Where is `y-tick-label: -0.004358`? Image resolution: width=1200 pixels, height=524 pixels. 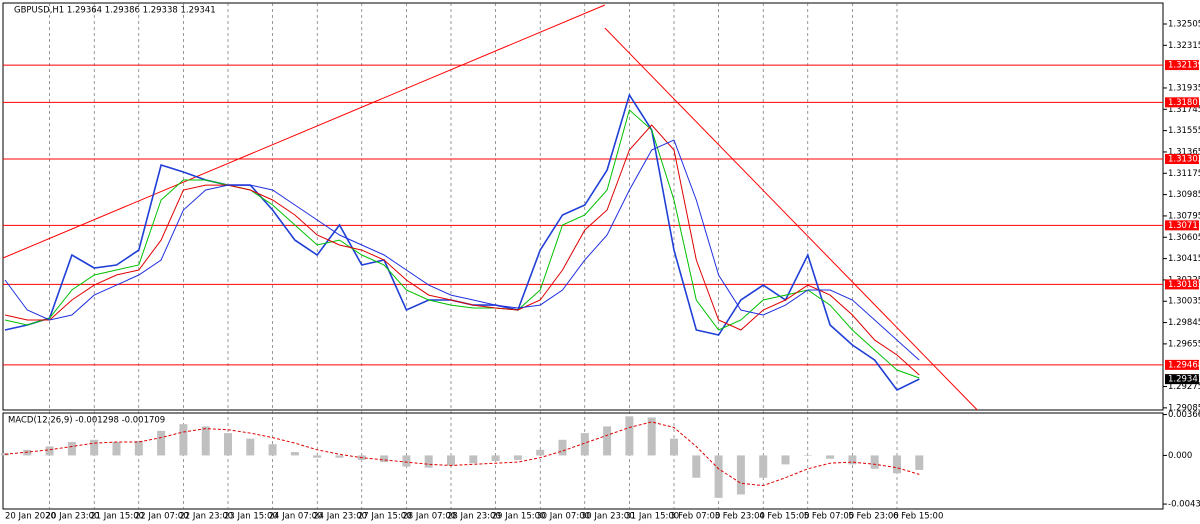 y-tick-label: -0.004358 is located at coordinates (1184, 505).